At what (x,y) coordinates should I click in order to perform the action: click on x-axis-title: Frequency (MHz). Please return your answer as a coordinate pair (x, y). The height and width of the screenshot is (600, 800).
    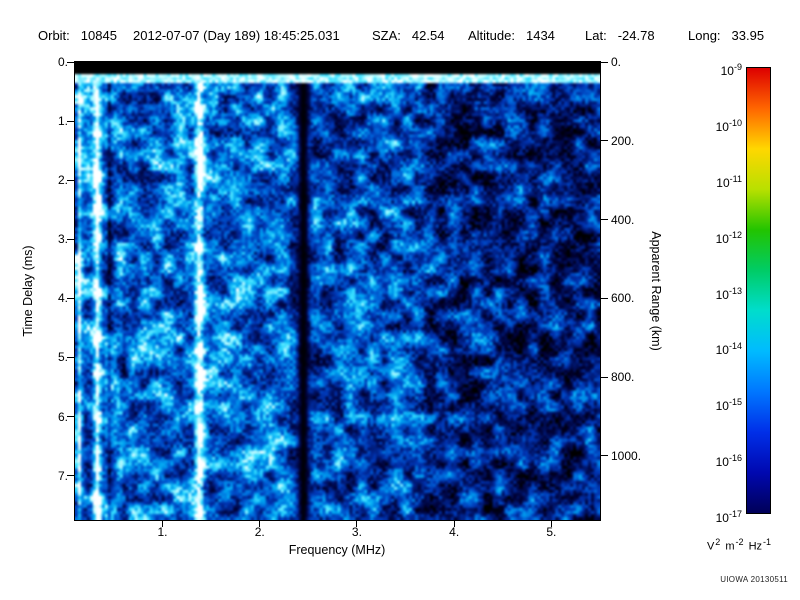
    Looking at the image, I should click on (337, 550).